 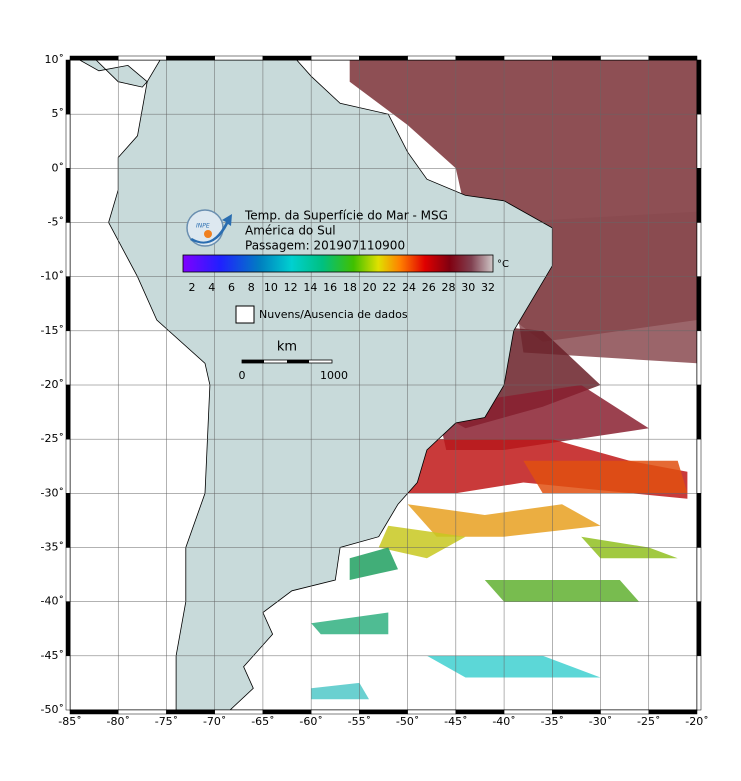 I want to click on lon-label: -30˚, so click(x=600, y=721).